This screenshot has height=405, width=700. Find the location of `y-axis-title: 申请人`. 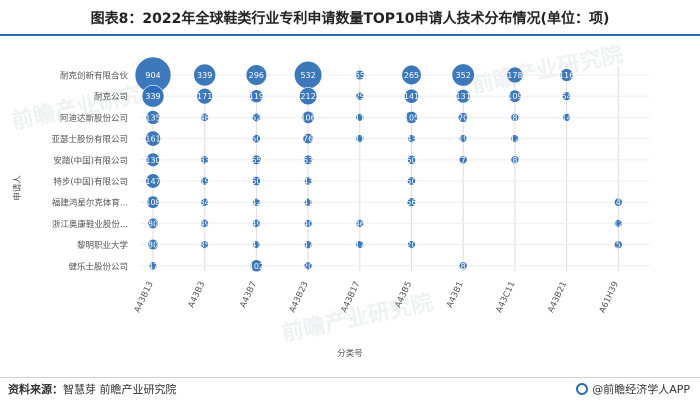

y-axis-title: 申请人 is located at coordinates (17, 188).